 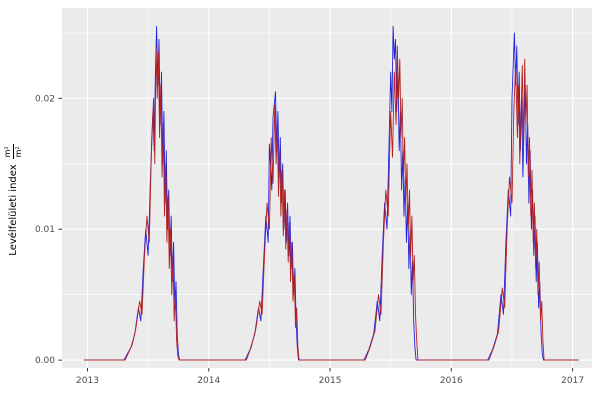 I want to click on y-tick-label: 0.00, so click(x=45, y=361).